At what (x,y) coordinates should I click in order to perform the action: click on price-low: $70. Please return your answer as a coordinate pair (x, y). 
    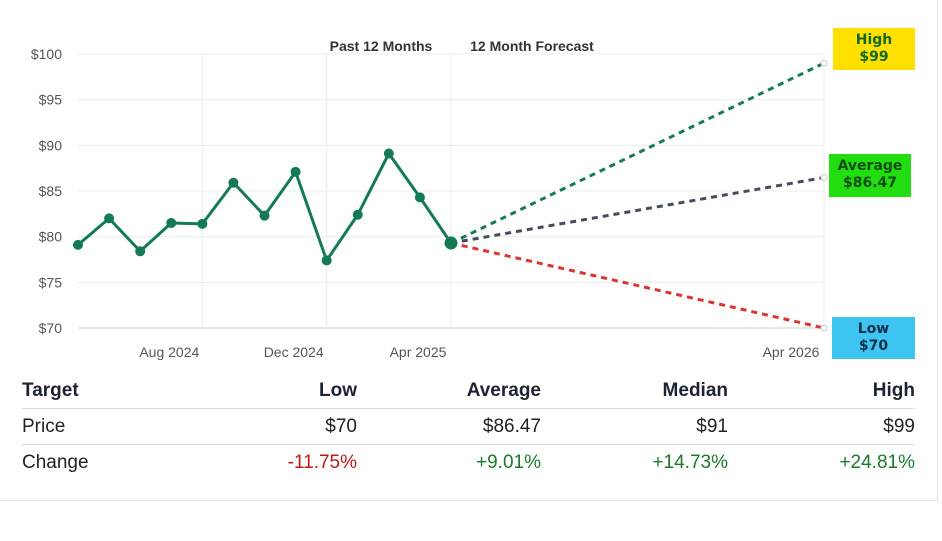
    Looking at the image, I should click on (279, 426).